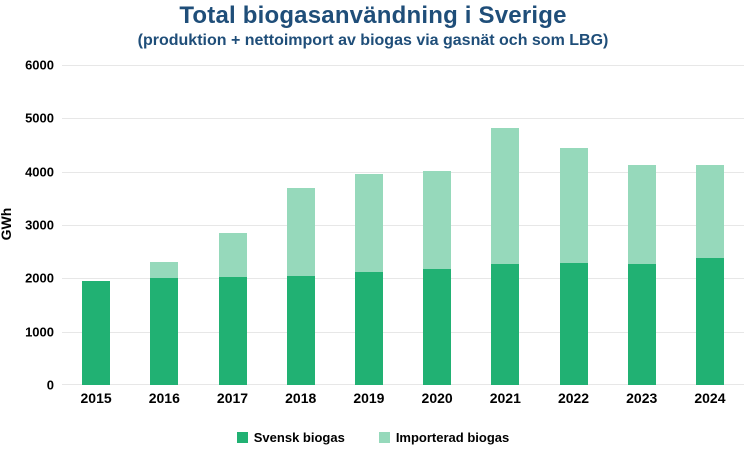 Image resolution: width=746 pixels, height=460 pixels. I want to click on bar-segment-svensk-biogas-2021, so click(505, 324).